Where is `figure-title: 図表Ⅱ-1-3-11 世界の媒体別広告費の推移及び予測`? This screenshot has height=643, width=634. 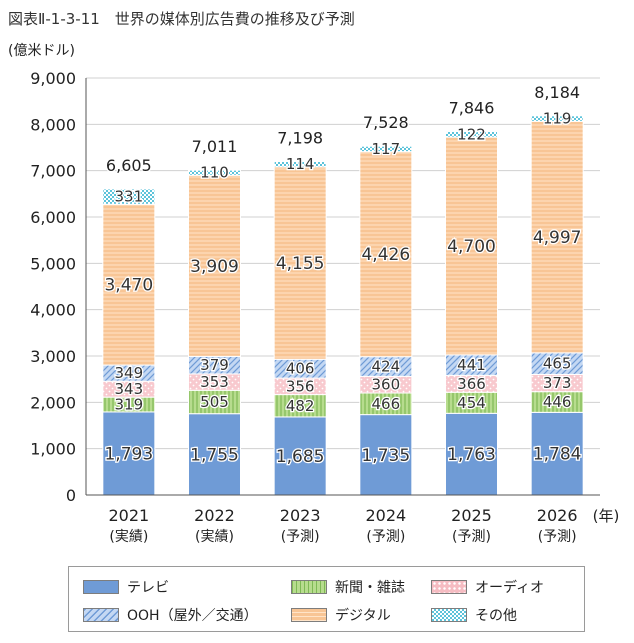 figure-title: 図表Ⅱ-1-3-11 世界の媒体別広告費の推移及び予測 is located at coordinates (181, 19).